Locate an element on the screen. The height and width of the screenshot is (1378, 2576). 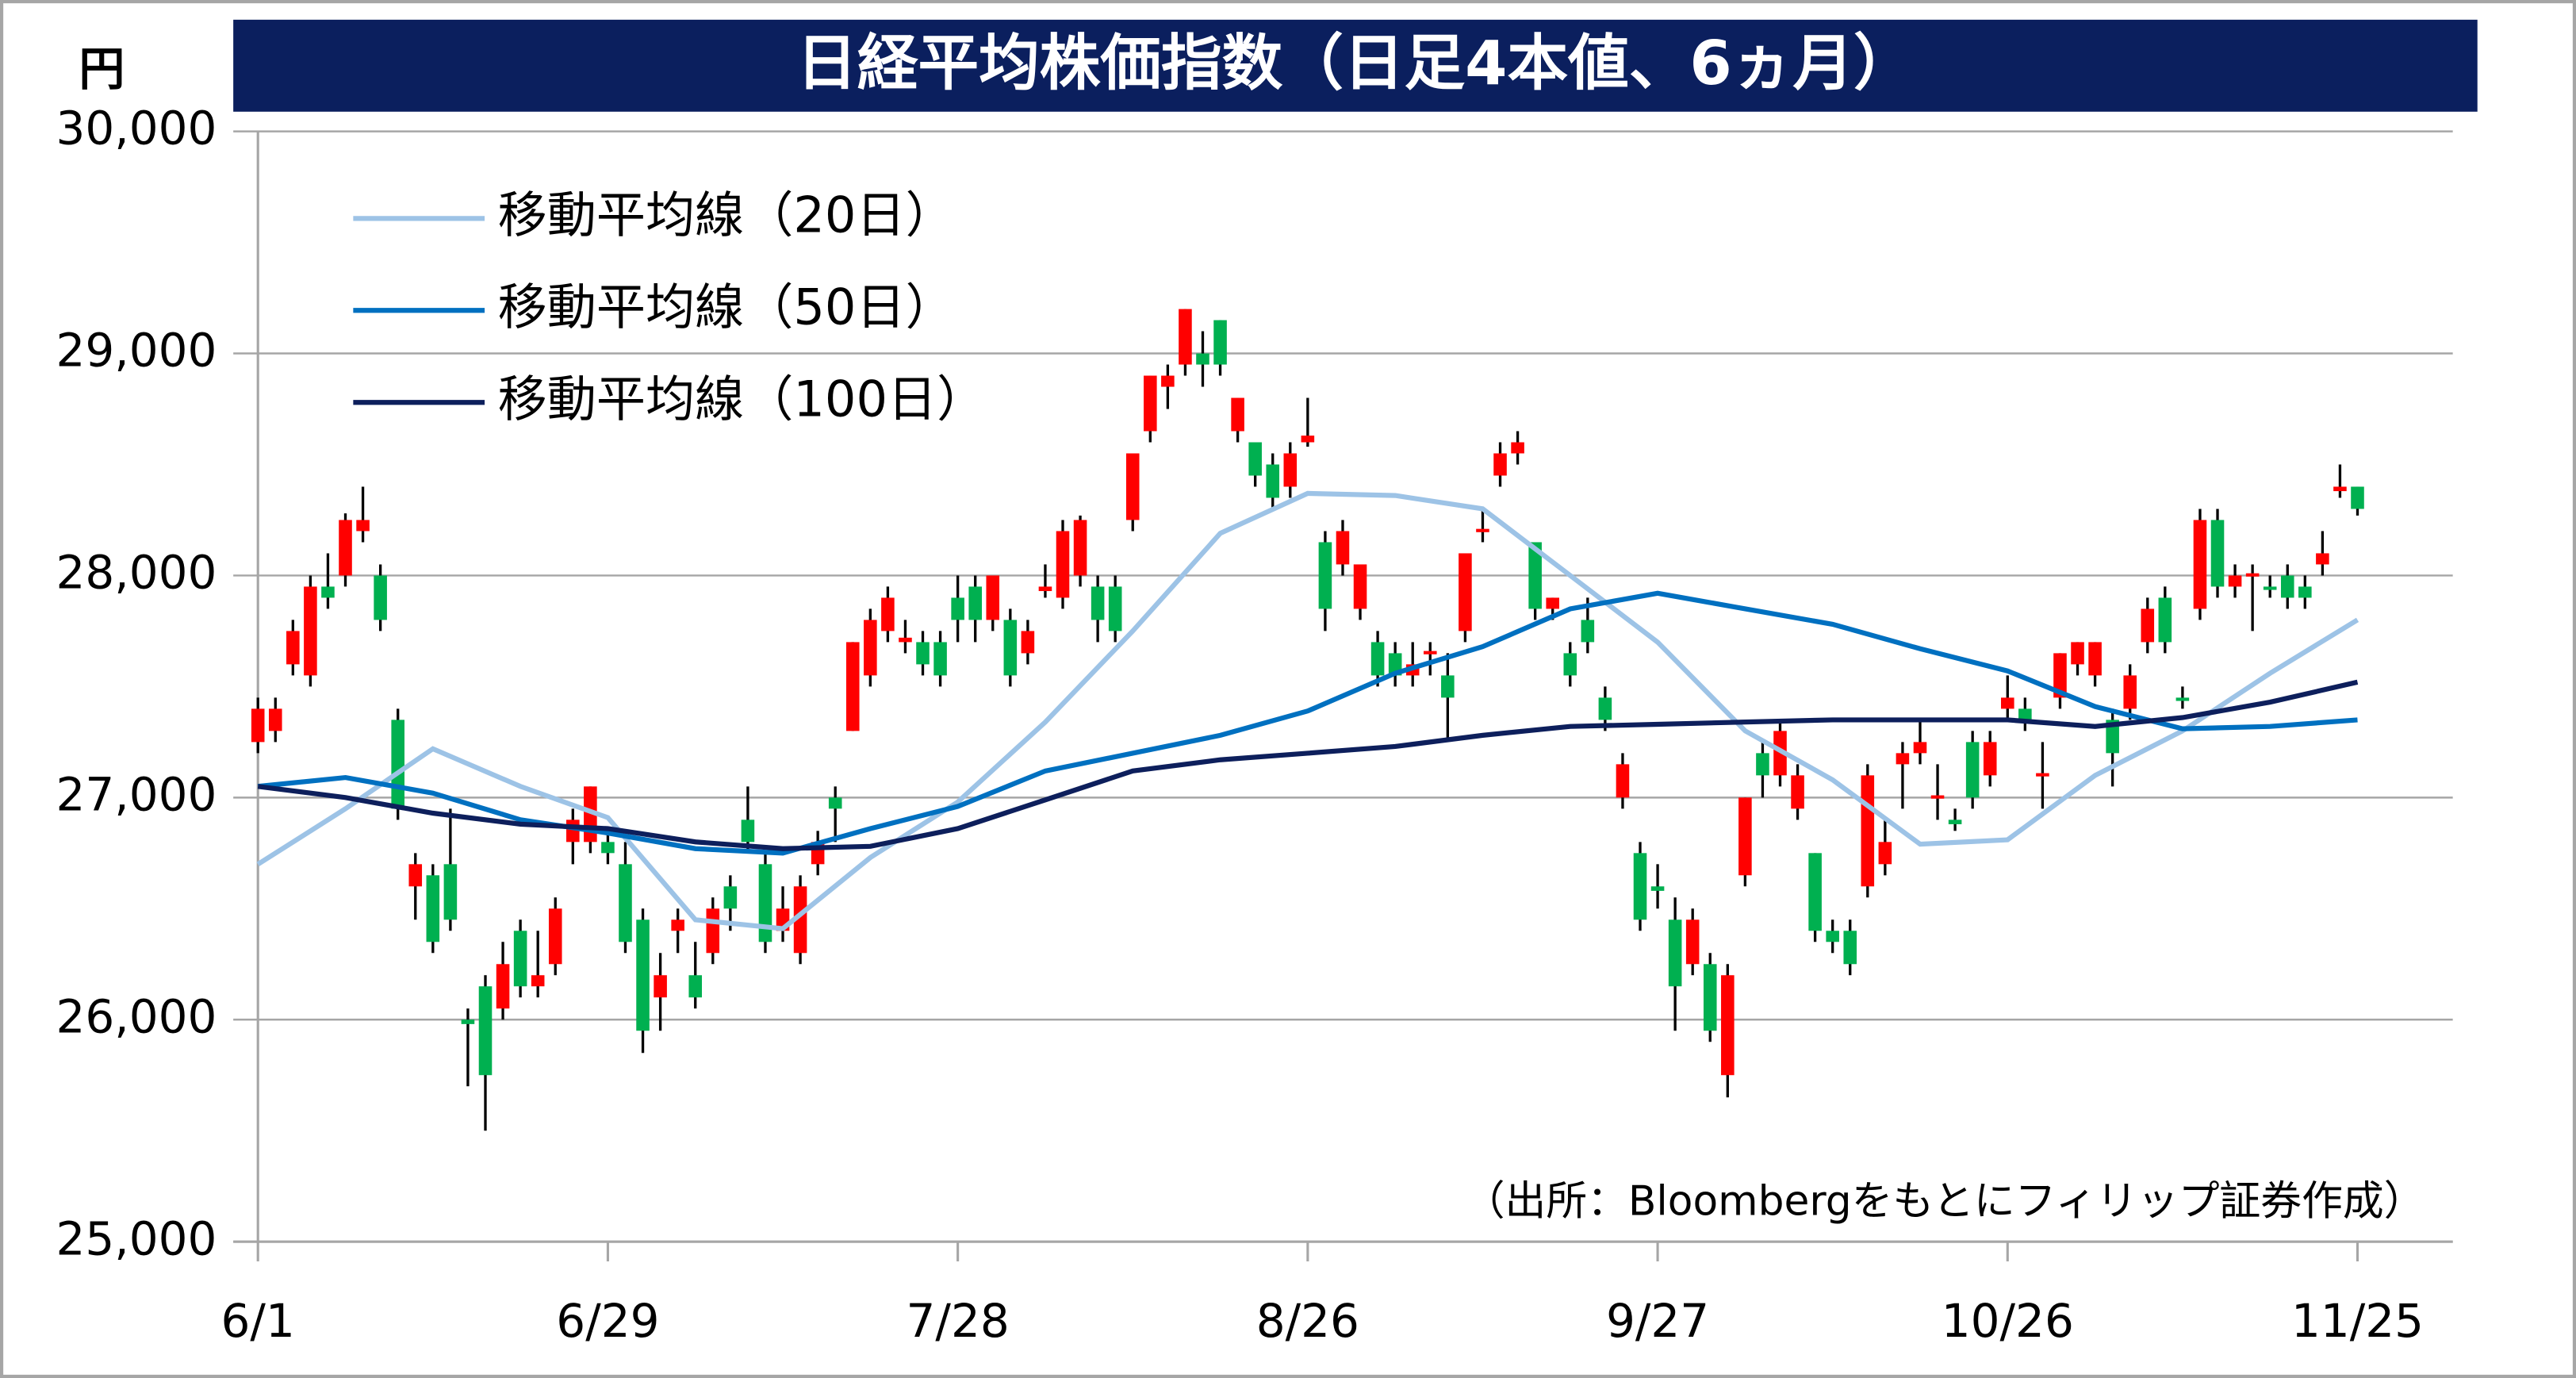
source-note: （出所：Bloombergをもとにフィリップ証券作成） is located at coordinates (1945, 1202).